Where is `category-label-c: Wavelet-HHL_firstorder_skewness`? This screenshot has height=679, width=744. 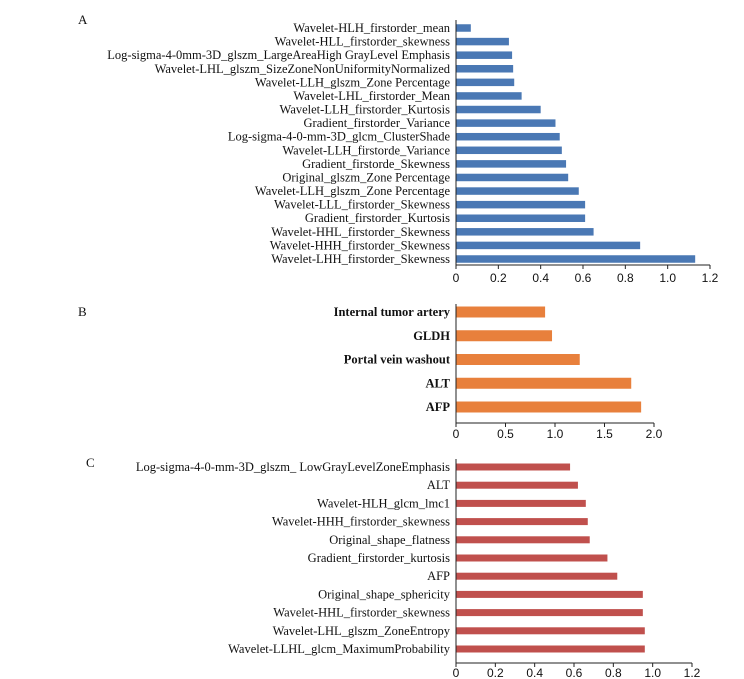 category-label-c: Wavelet-HHL_firstorder_skewness is located at coordinates (361, 613).